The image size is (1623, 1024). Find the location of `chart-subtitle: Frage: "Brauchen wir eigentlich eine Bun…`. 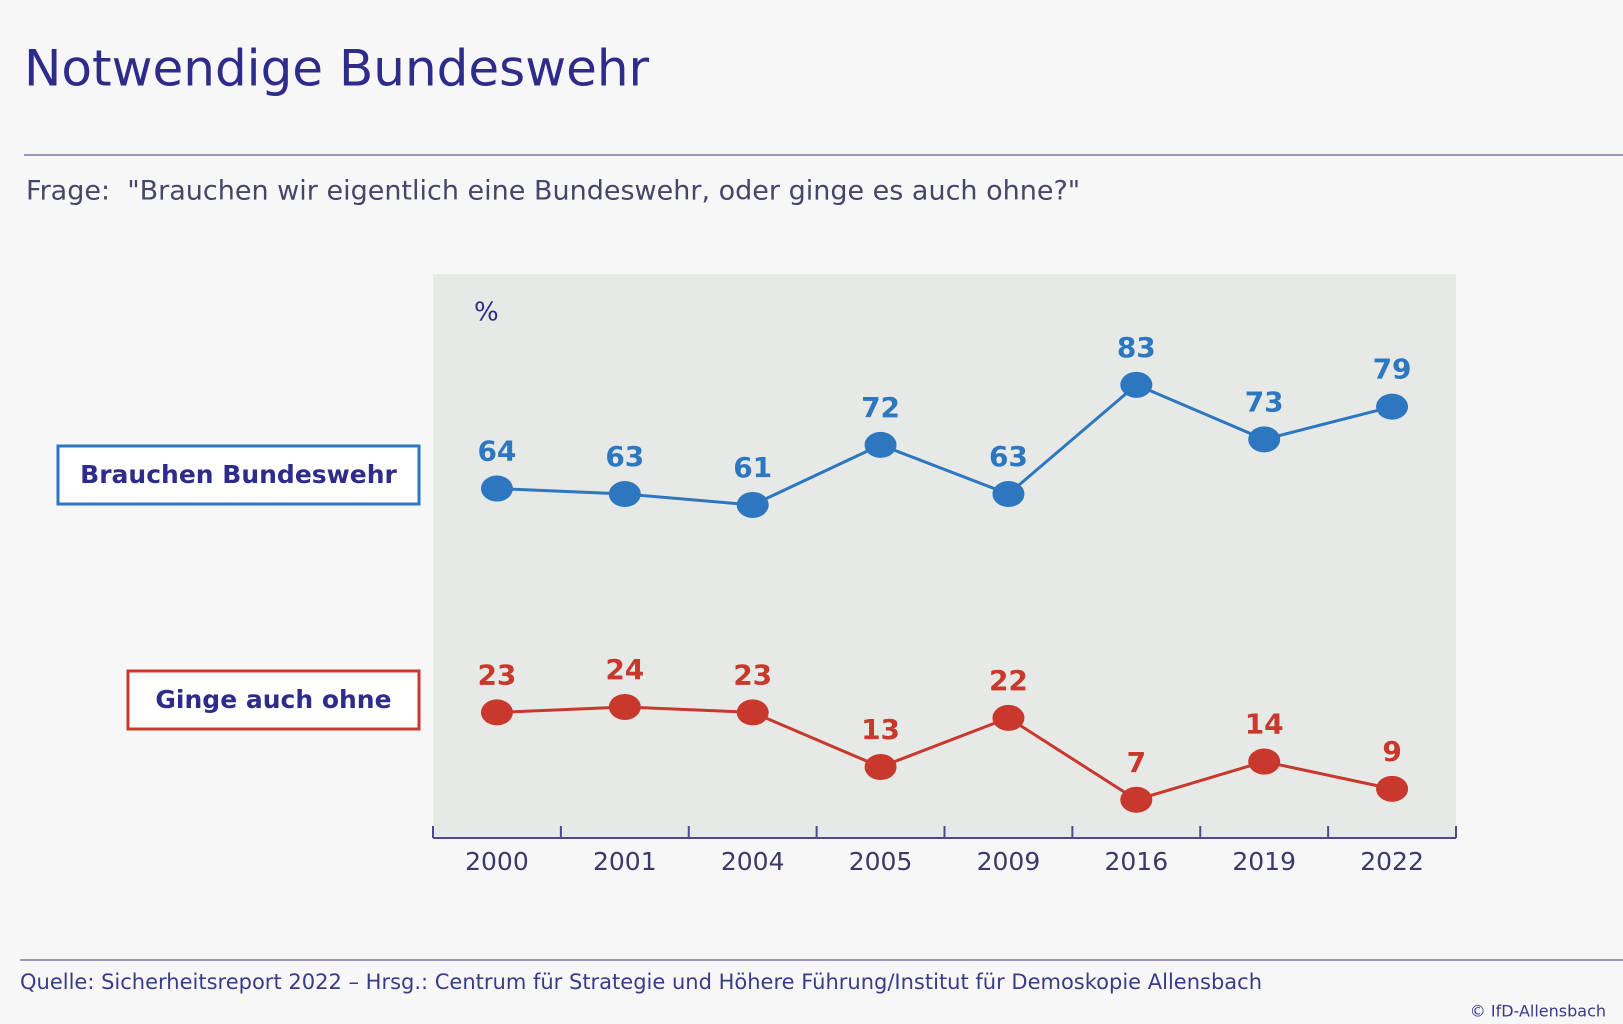

chart-subtitle: Frage: "Brauchen wir eigentlich eine Bun… is located at coordinates (553, 191).